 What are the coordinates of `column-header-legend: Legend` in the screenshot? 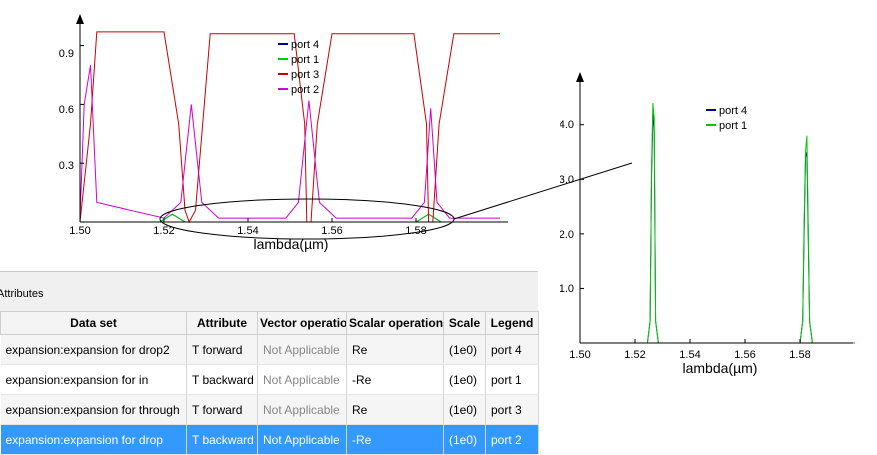 It's located at (512, 323).